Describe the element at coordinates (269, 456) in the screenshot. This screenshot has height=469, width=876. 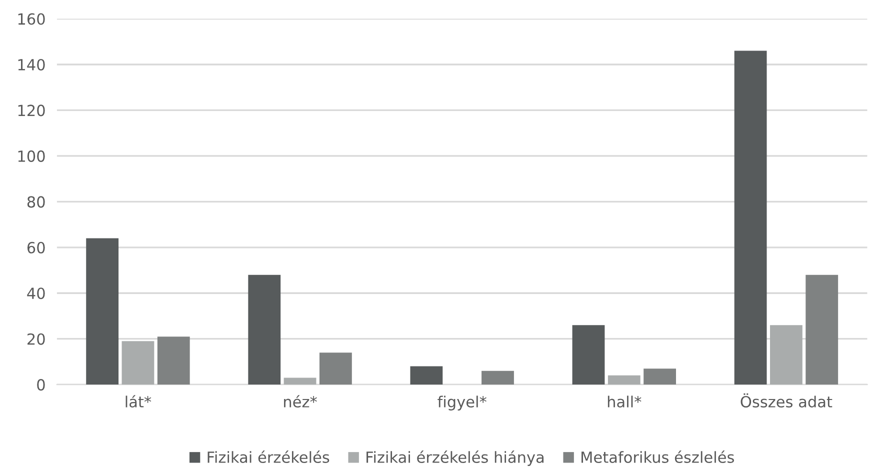
I see `legend-label: Fizikai érzékelés` at that location.